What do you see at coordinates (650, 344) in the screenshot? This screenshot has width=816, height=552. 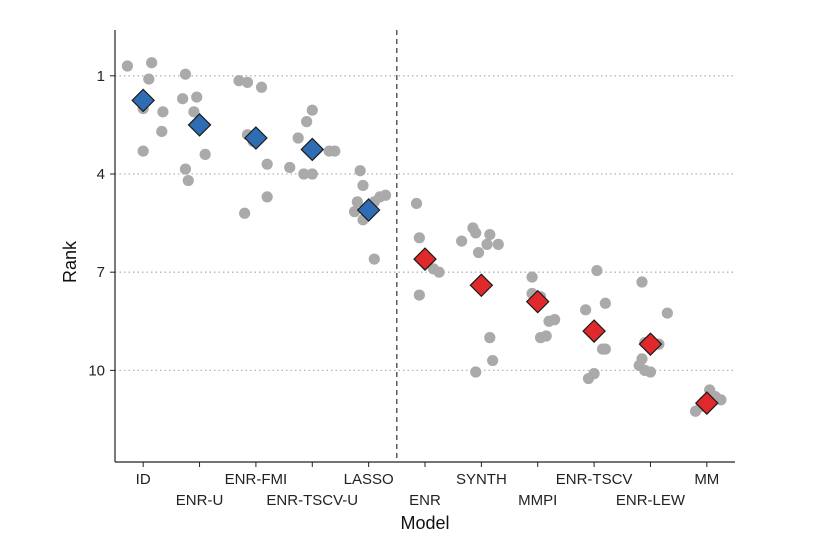 I see `mean-diamond-enr-lew` at bounding box center [650, 344].